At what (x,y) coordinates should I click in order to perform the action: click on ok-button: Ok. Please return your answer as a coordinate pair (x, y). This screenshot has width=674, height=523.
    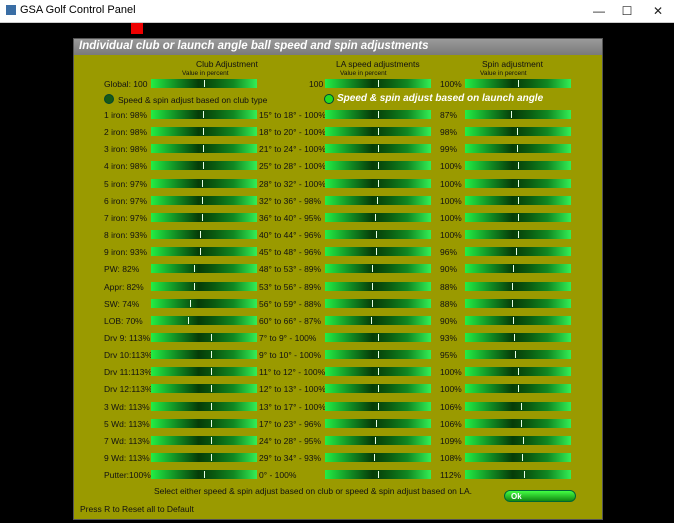
    Looking at the image, I should click on (540, 496).